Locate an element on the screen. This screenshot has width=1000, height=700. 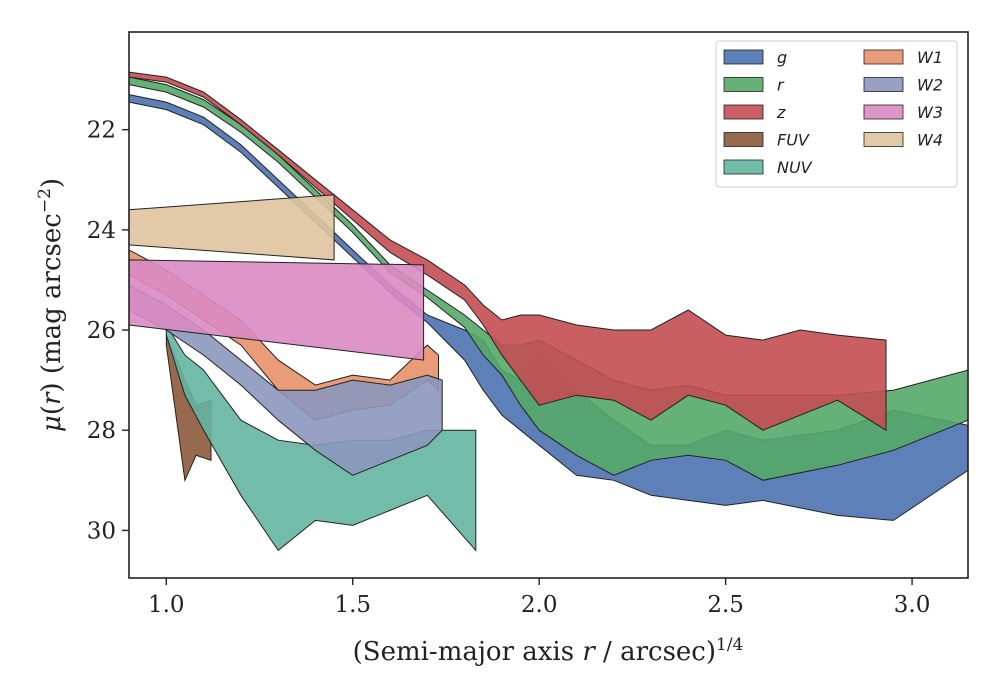
legend-label-r: r is located at coordinates (781, 85).